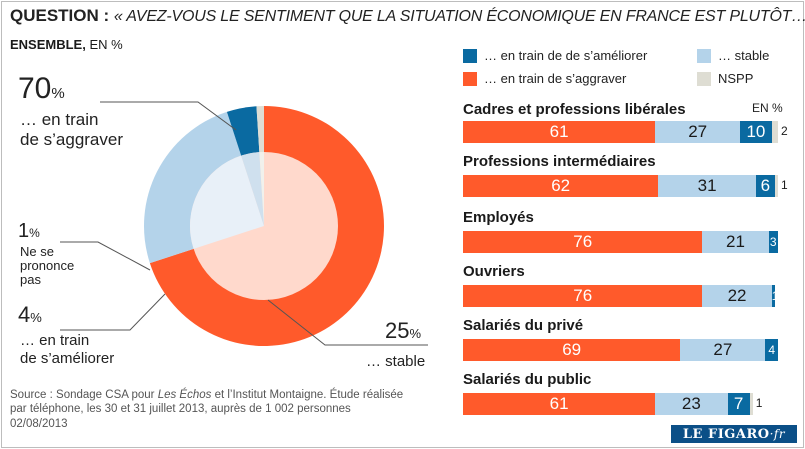 The image size is (805, 449). What do you see at coordinates (735, 242) in the screenshot?
I see `bar-segment-stable: 21` at bounding box center [735, 242].